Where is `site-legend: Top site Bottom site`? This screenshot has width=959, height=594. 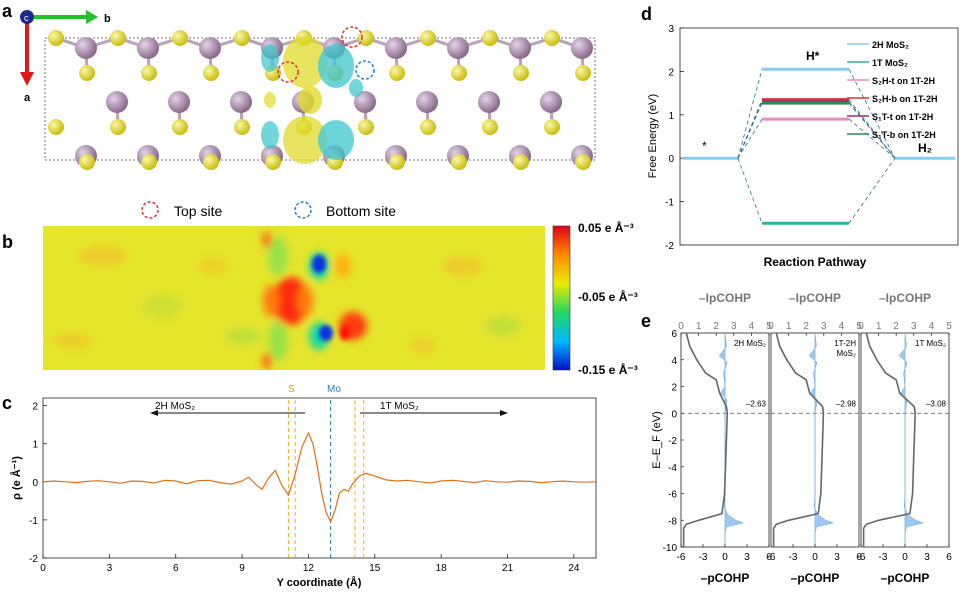
site-legend: Top site Bottom site is located at coordinates (268, 210).